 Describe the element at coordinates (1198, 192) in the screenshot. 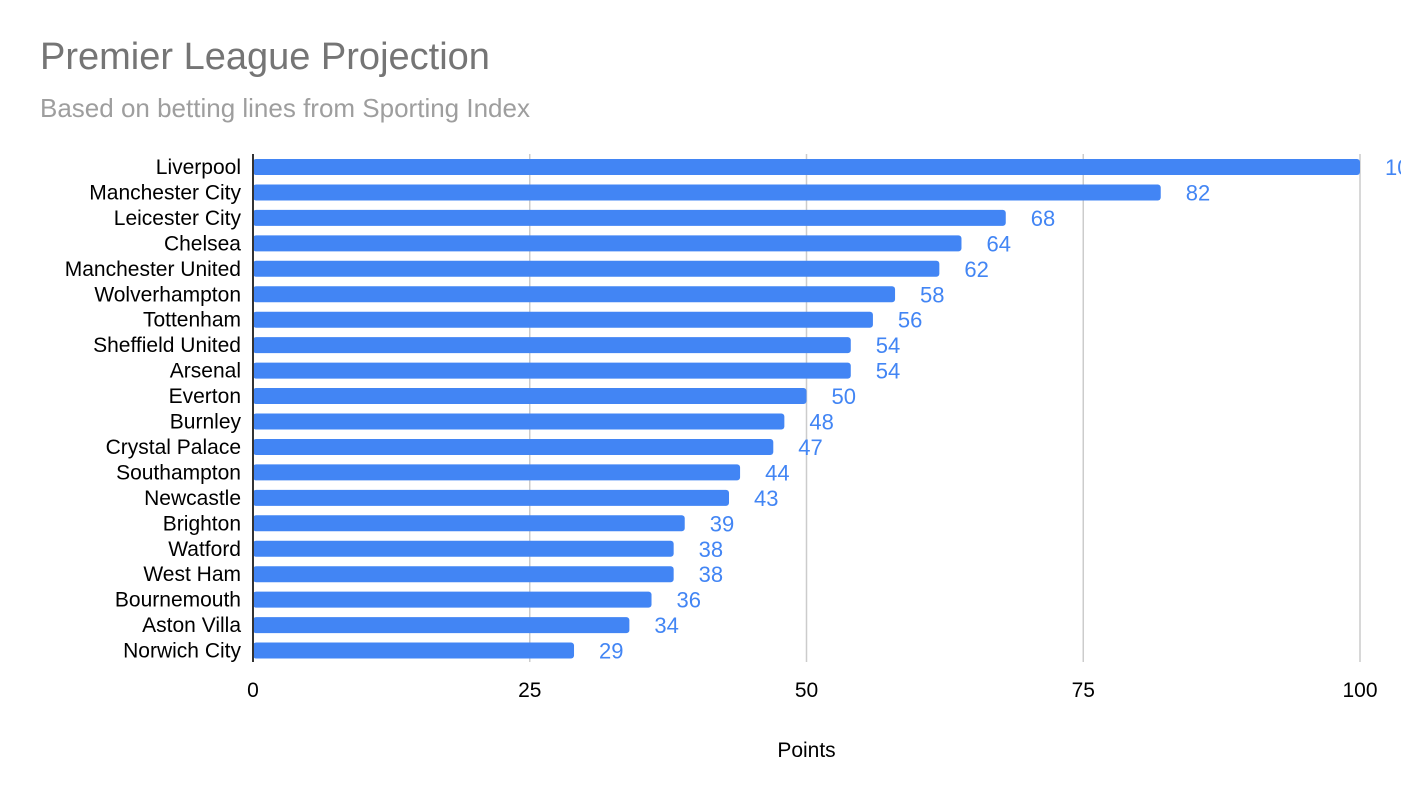

I see `value-label: 82` at that location.